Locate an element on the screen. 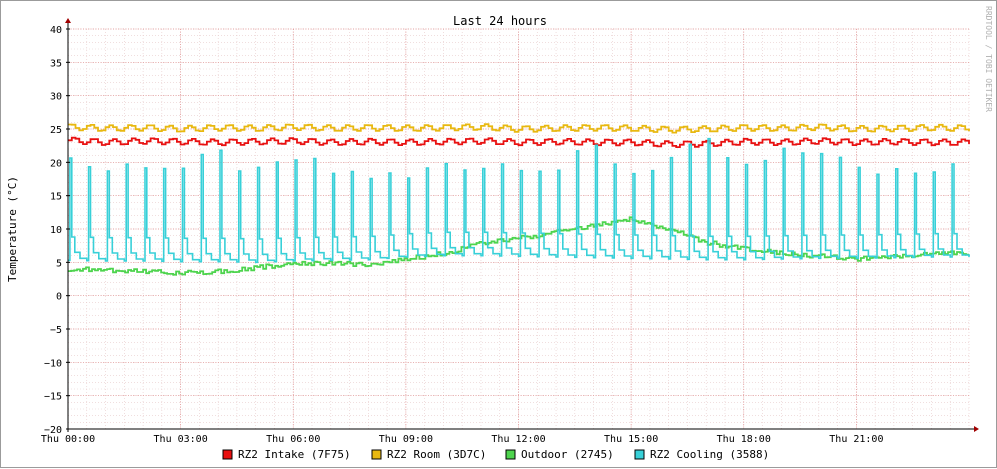 Image resolution: width=997 pixels, height=469 pixels. rrdtool-watermark: RRDTOOL / TOBI OETIKER is located at coordinates (988, 59).